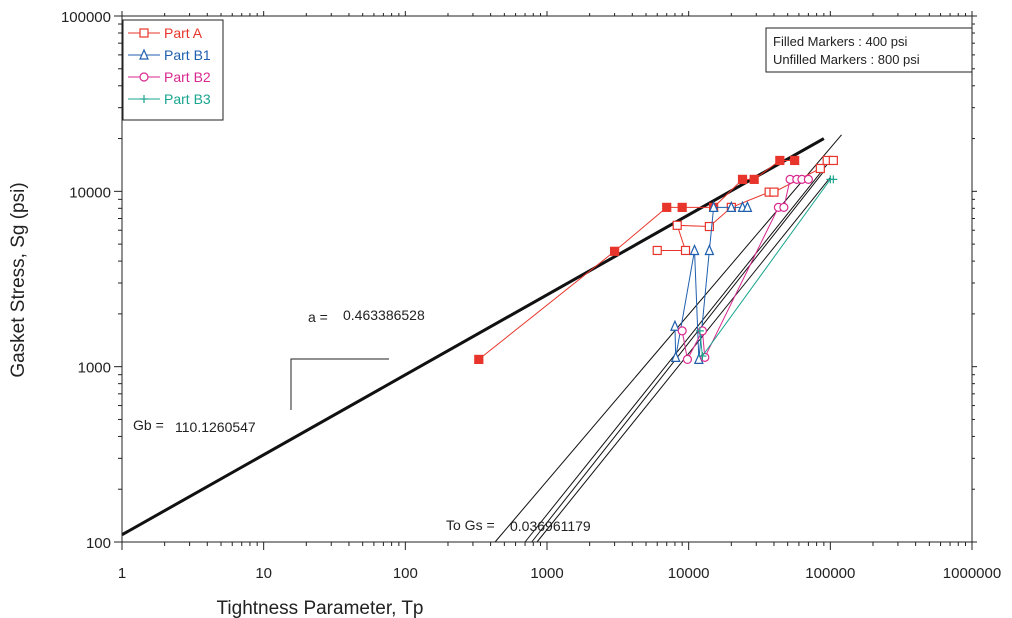  Describe the element at coordinates (405, 573) in the screenshot. I see `x-tick-label: 100` at that location.